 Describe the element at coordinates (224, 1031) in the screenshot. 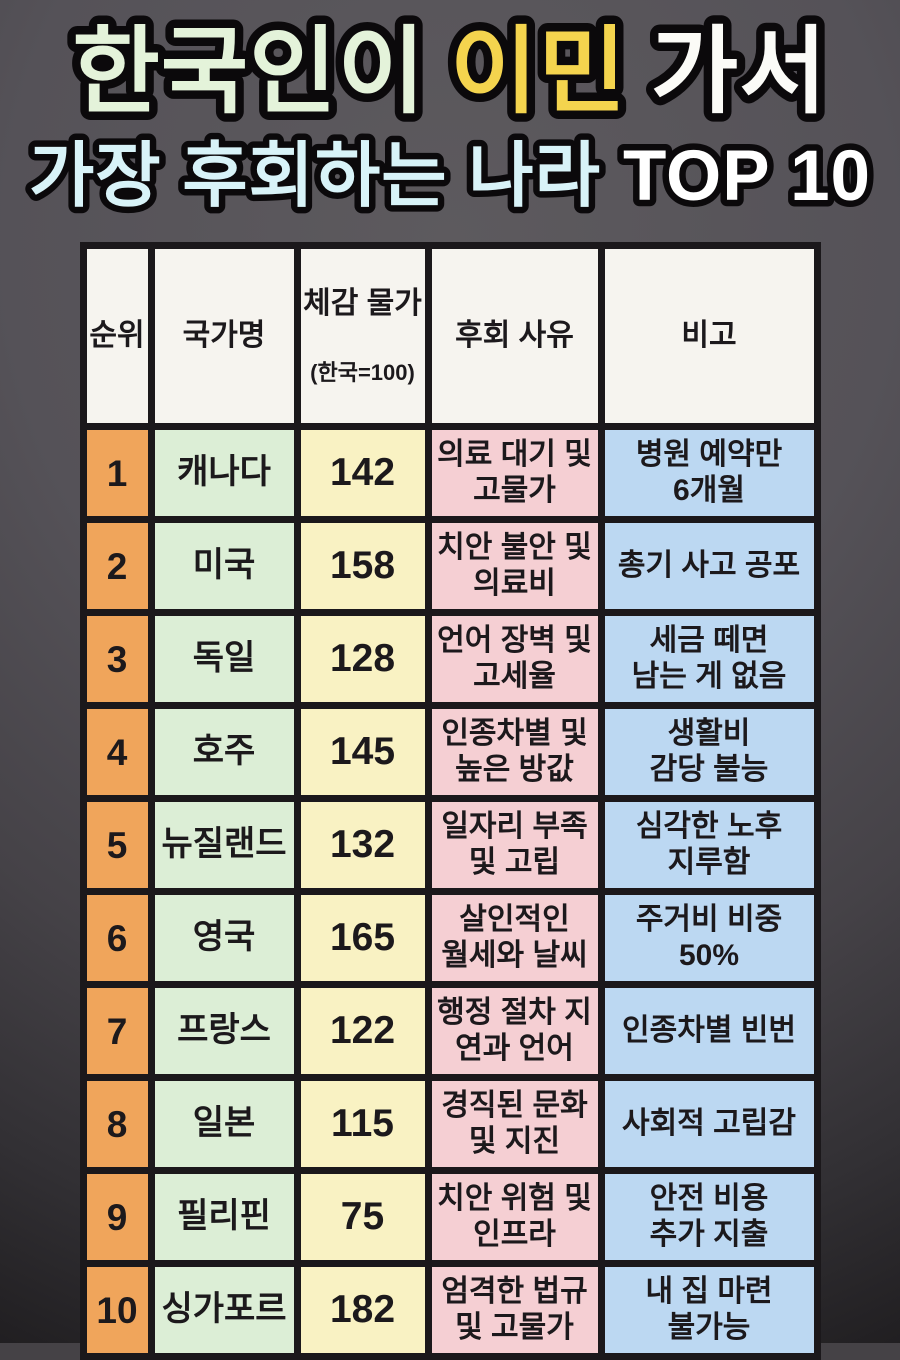

I see `country-cell: 프랑스` at that location.